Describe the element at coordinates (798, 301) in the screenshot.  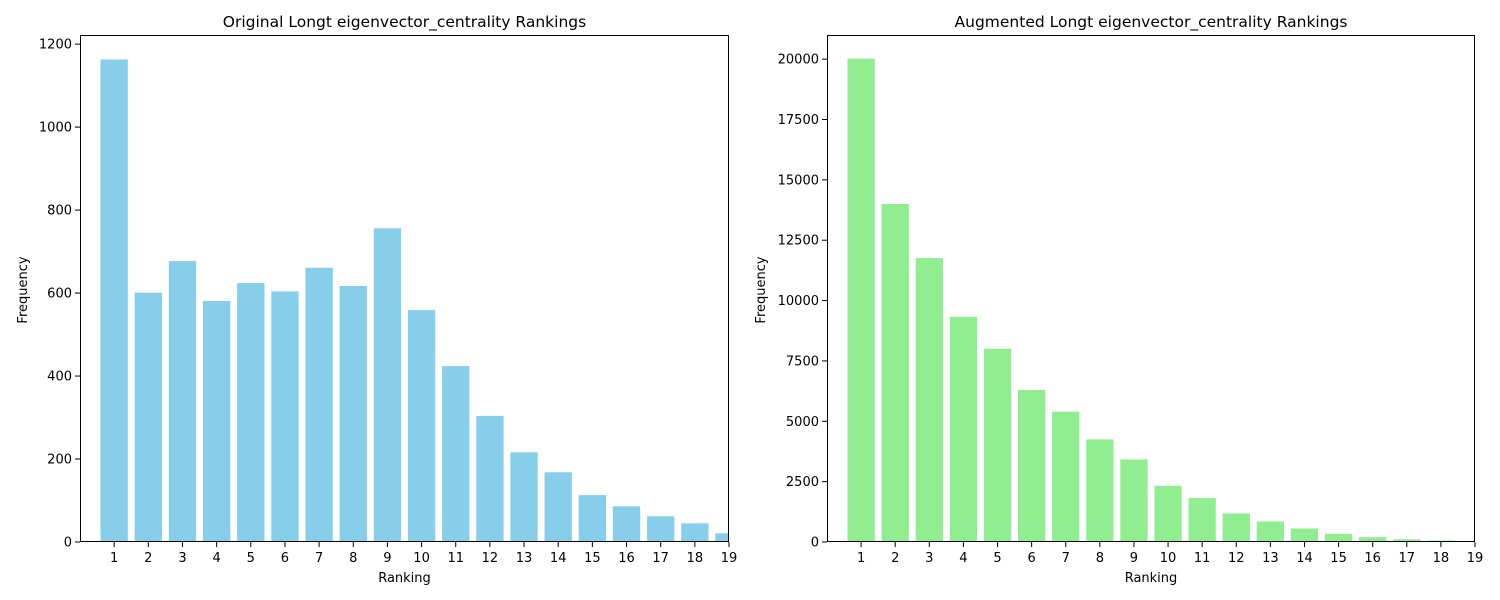
I see `y-tick-label: 10000` at that location.